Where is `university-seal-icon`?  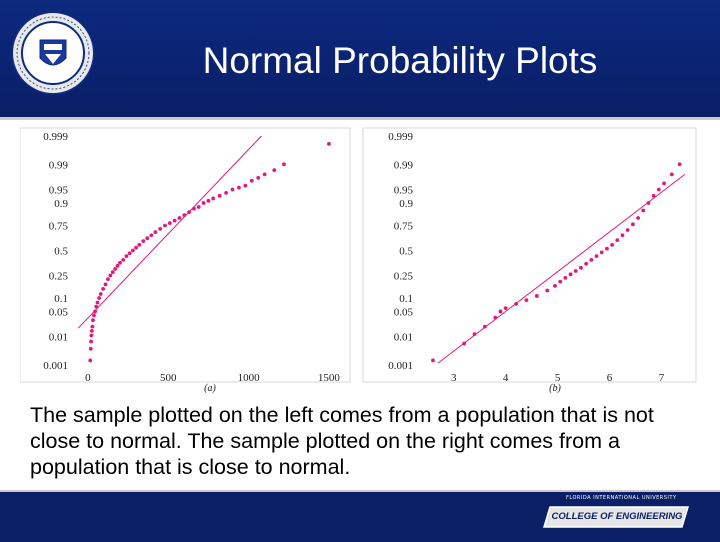 university-seal-icon is located at coordinates (53, 53).